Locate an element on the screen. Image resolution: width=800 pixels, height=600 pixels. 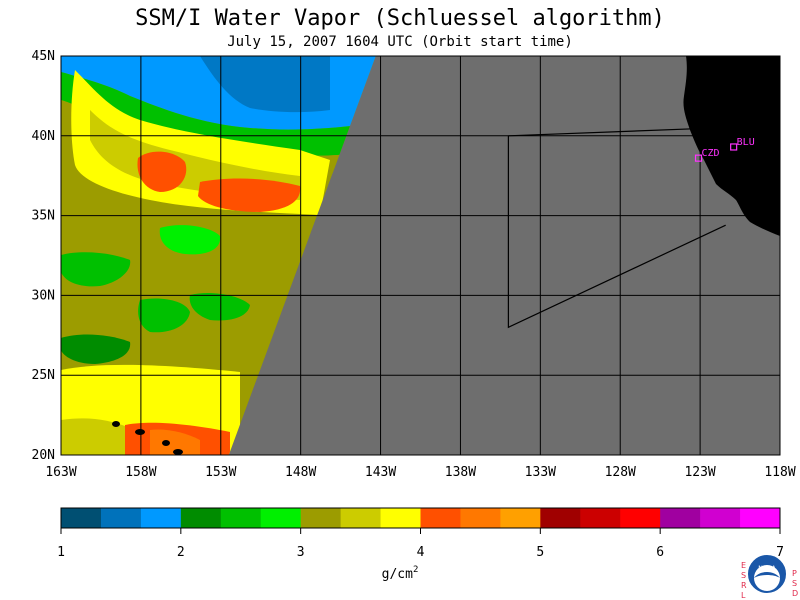
noaa-logo-inner is located at coordinates (767, 578).